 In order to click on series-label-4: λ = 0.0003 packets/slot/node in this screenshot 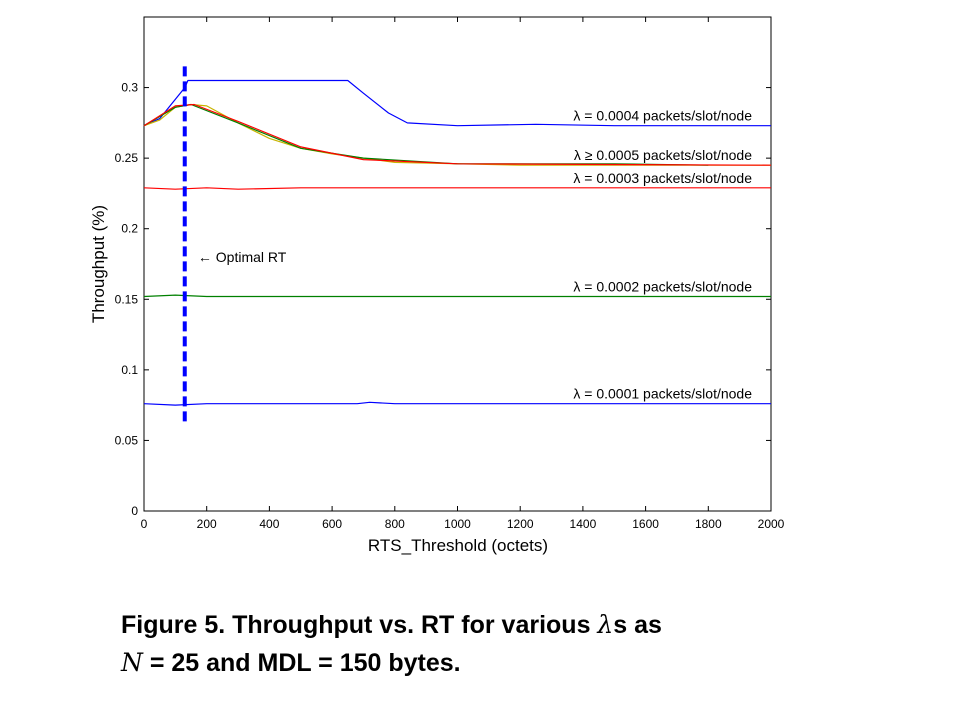, I will do `click(662, 178)`.